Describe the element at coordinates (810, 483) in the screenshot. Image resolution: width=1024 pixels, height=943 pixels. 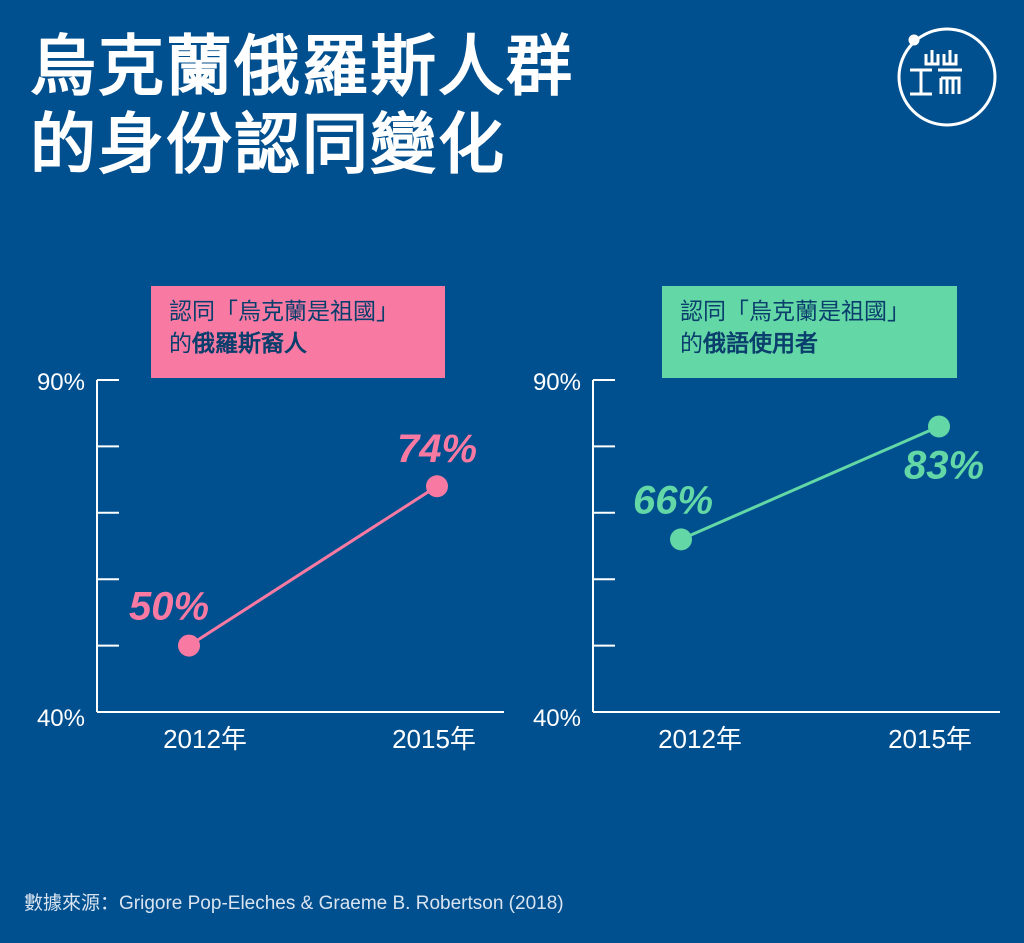
I see `series-line-right` at that location.